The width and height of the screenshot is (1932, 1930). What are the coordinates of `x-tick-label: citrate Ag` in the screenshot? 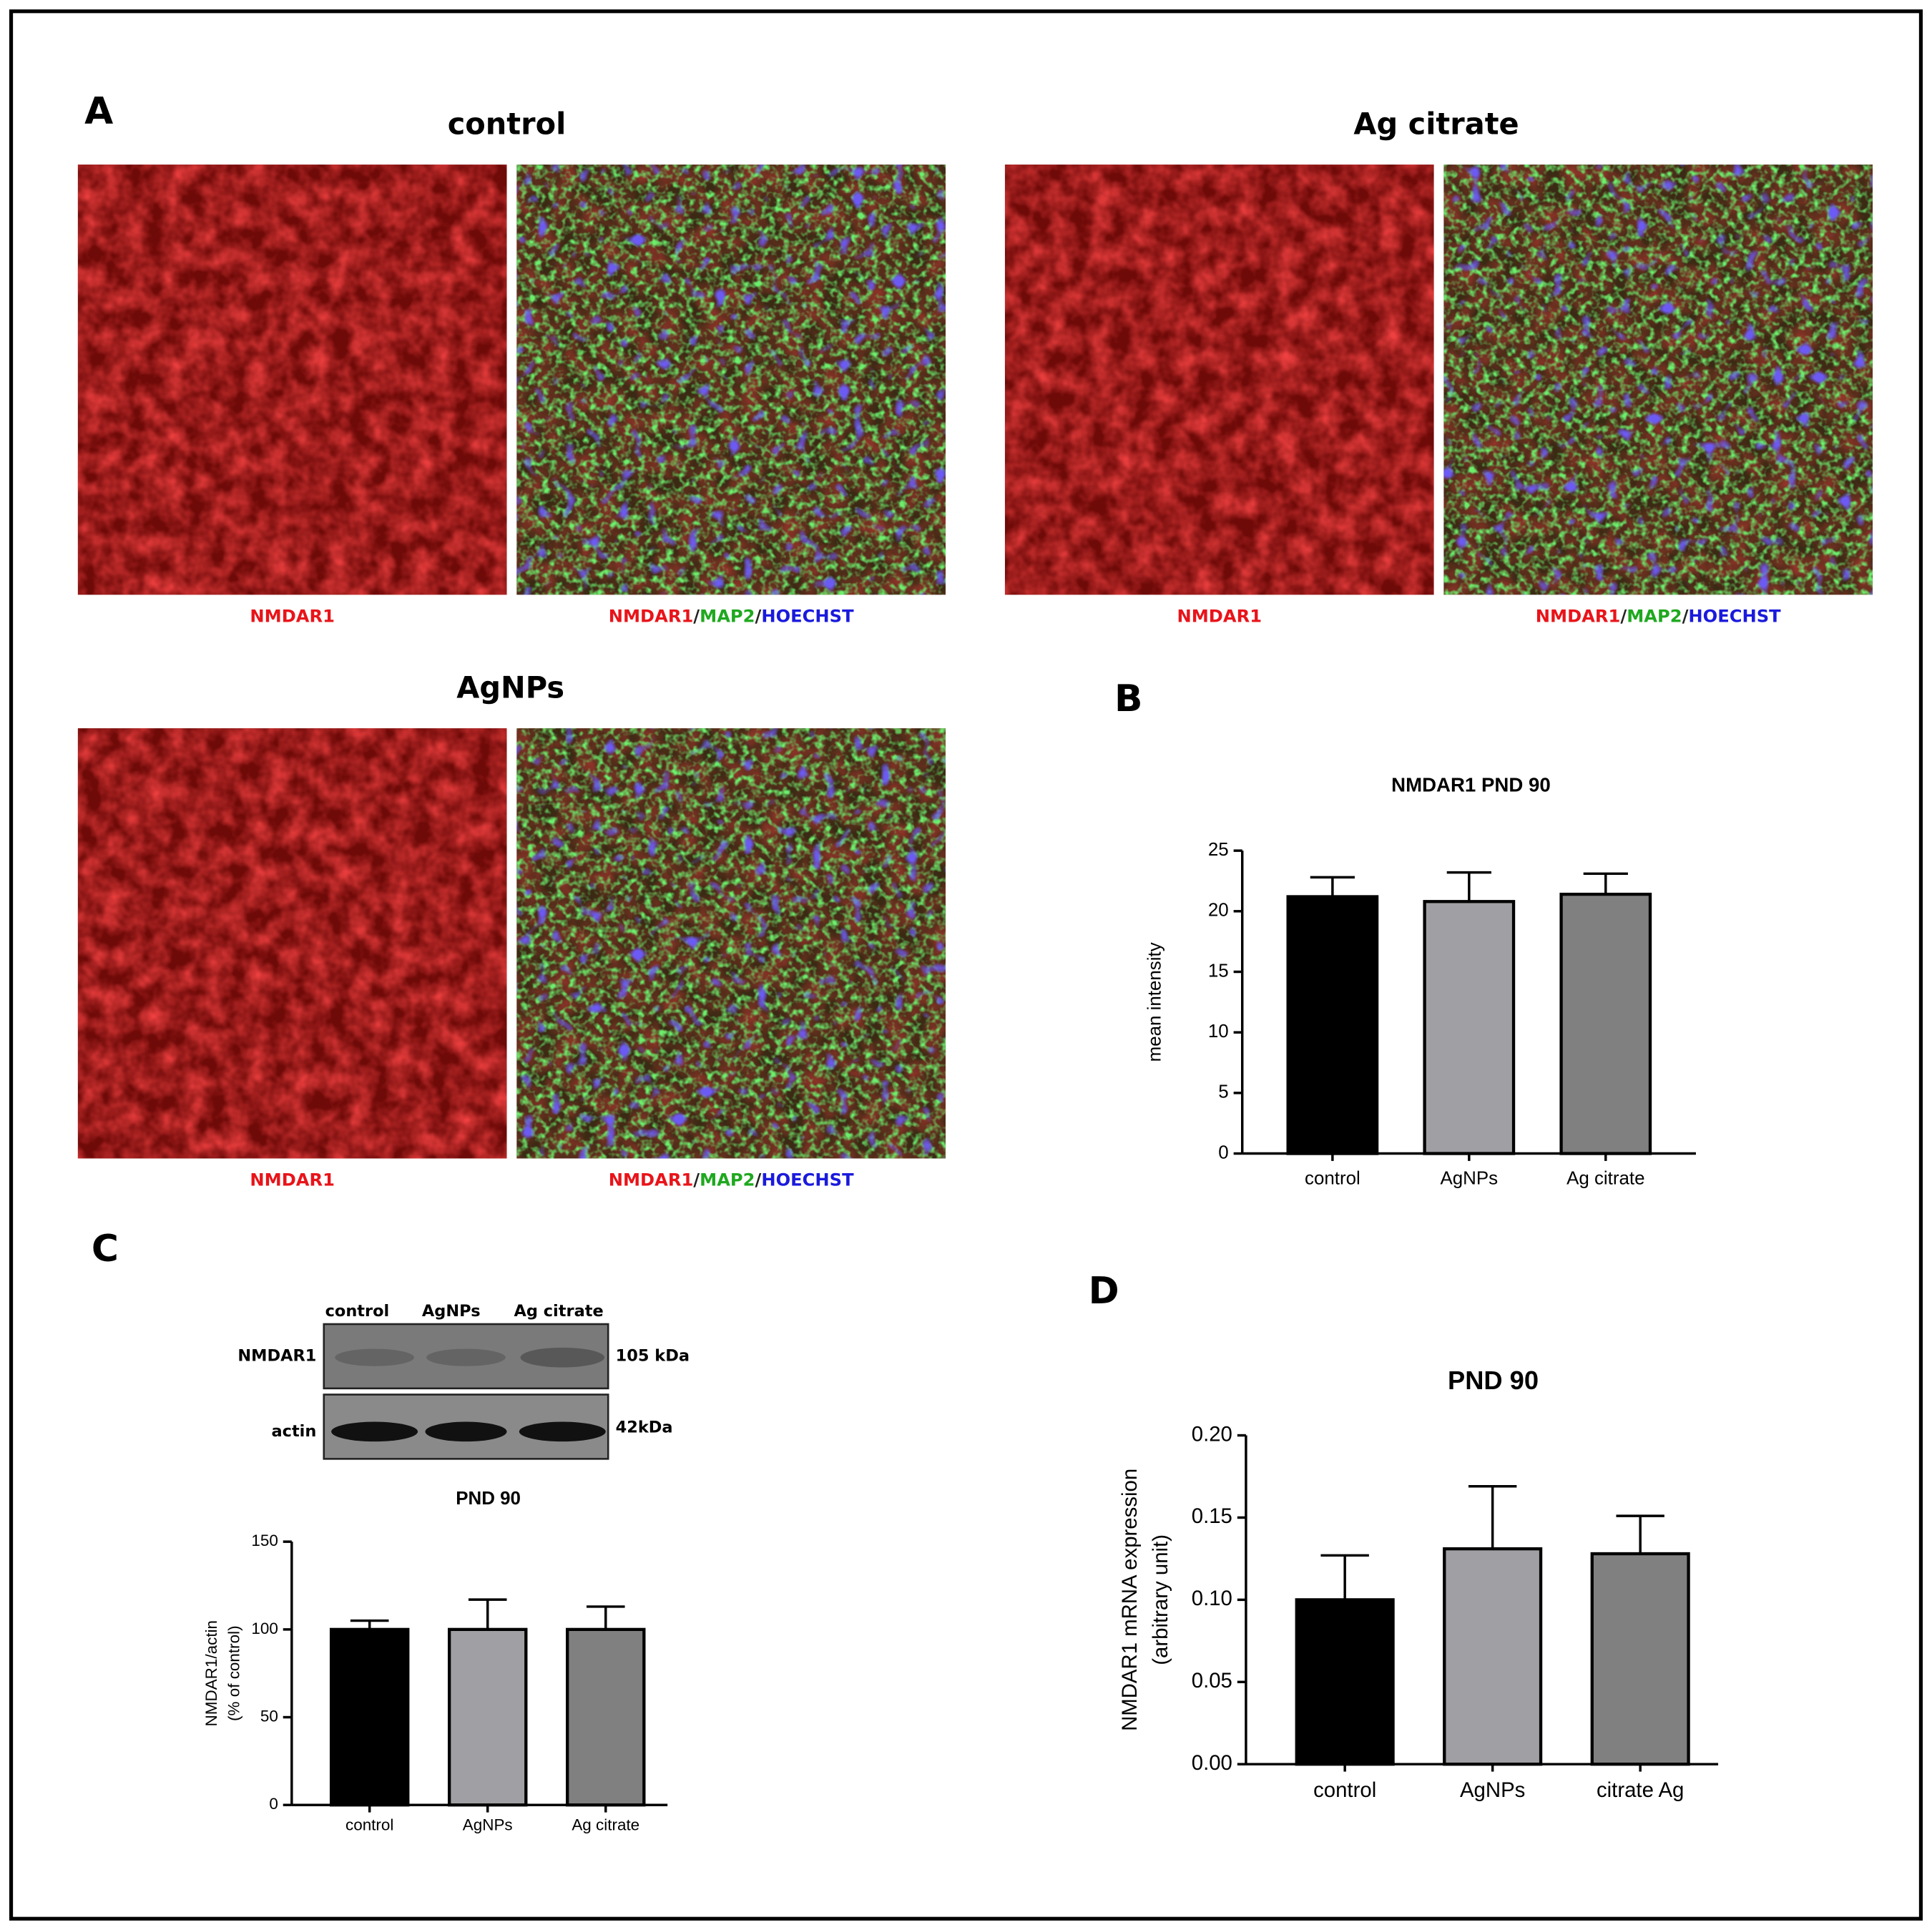 It's located at (1641, 1790).